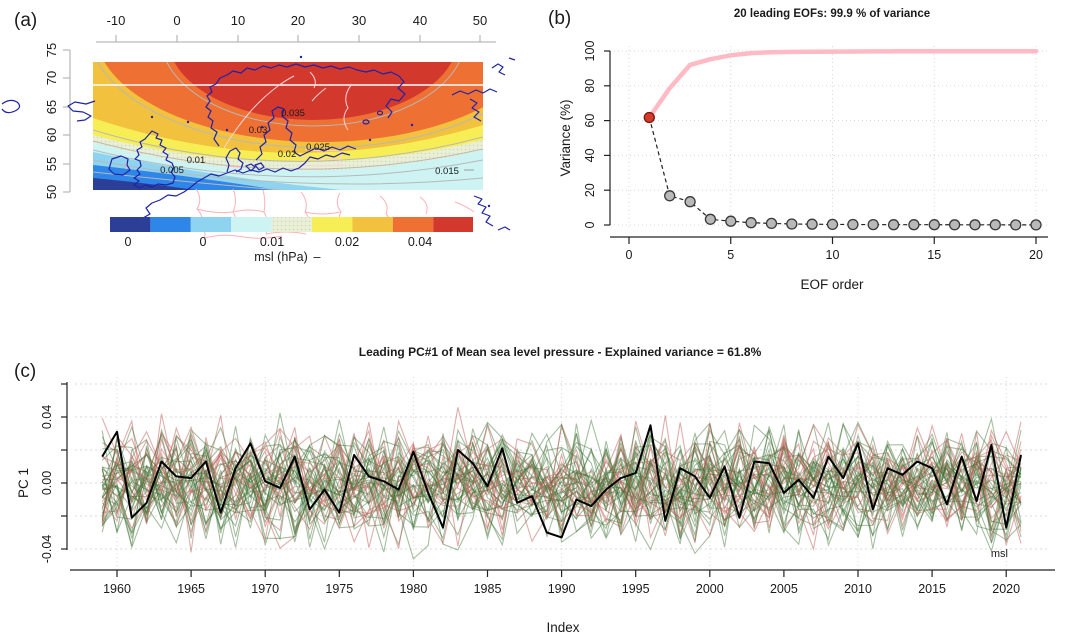 The width and height of the screenshot is (1069, 641). What do you see at coordinates (318, 147) in the screenshot?
I see `contour-label: 0.025` at bounding box center [318, 147].